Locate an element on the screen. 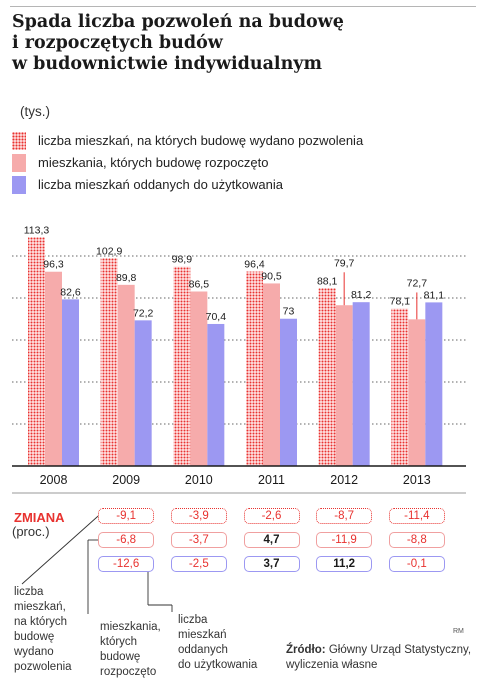 This screenshot has width=486, height=684. bar-finished-2009 is located at coordinates (143, 393).